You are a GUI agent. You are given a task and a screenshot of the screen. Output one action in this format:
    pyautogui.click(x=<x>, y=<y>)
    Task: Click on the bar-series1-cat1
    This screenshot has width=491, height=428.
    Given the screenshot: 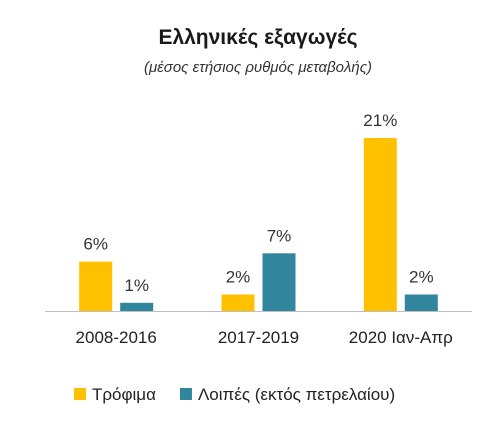 What is the action you would take?
    pyautogui.click(x=96, y=286)
    